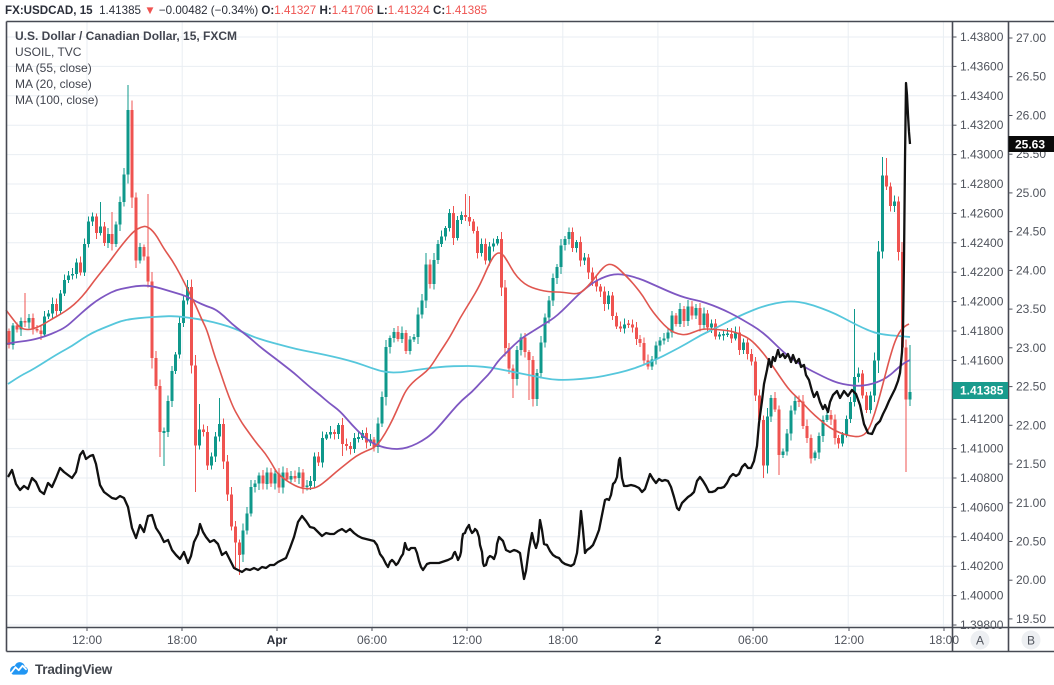 The width and height of the screenshot is (1054, 685). What do you see at coordinates (658, 640) in the screenshot?
I see `svg-text: 2` at bounding box center [658, 640].